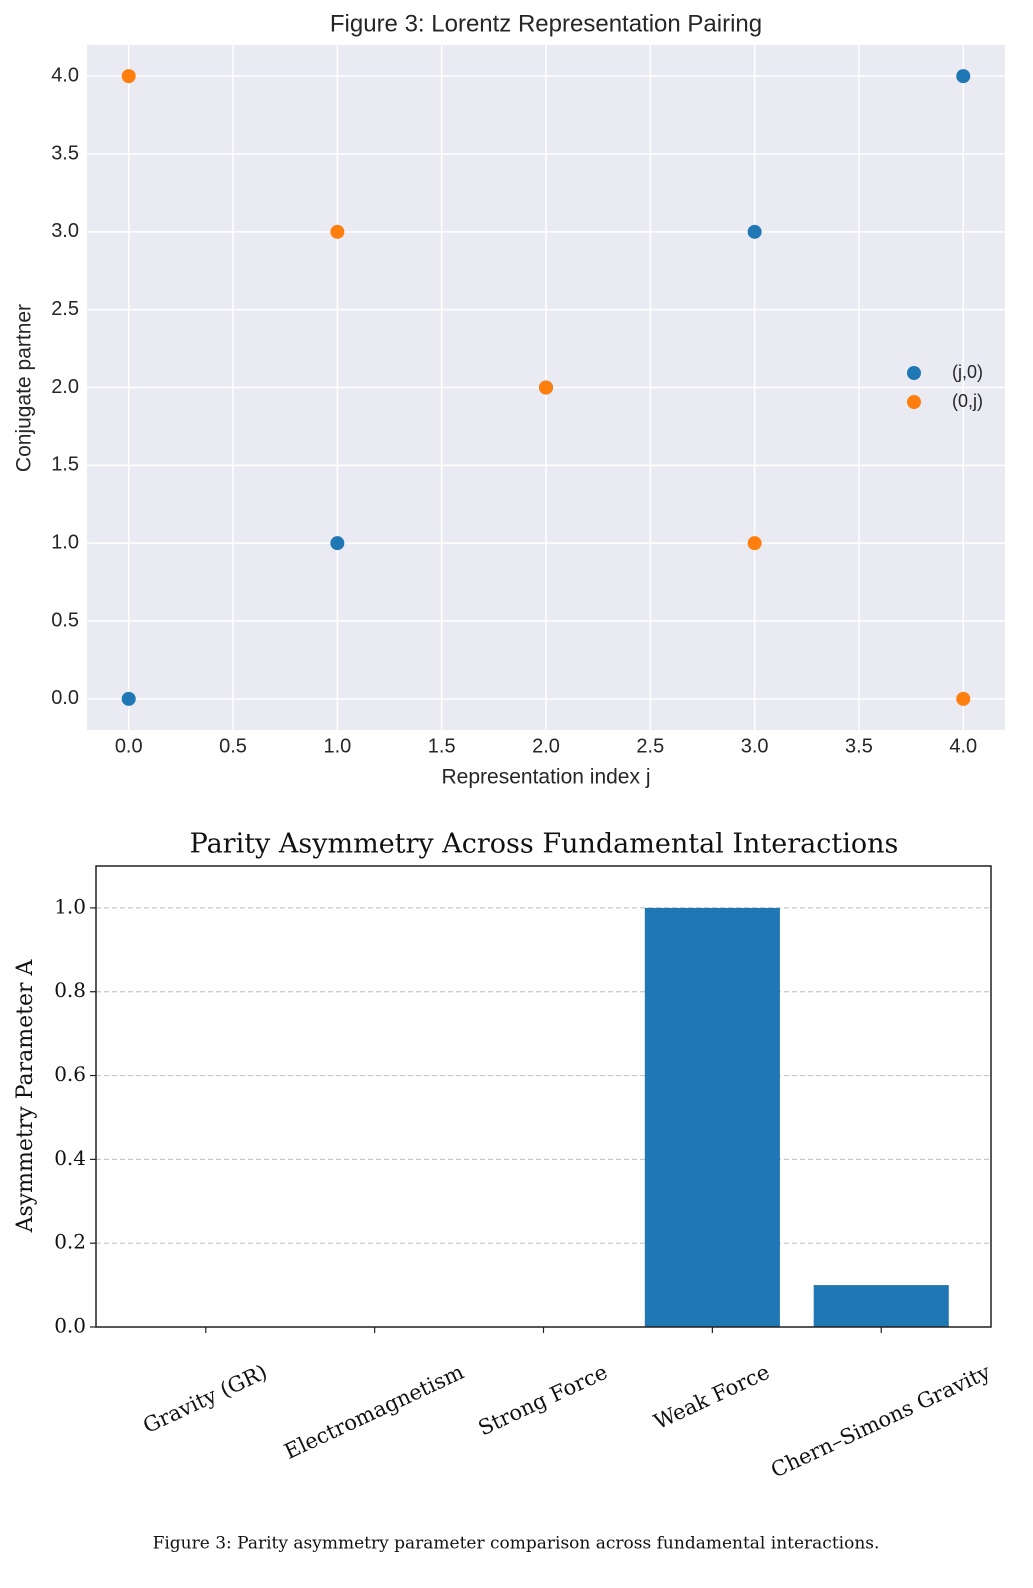  I want to click on x-tick-label: 3.5, so click(859, 746).